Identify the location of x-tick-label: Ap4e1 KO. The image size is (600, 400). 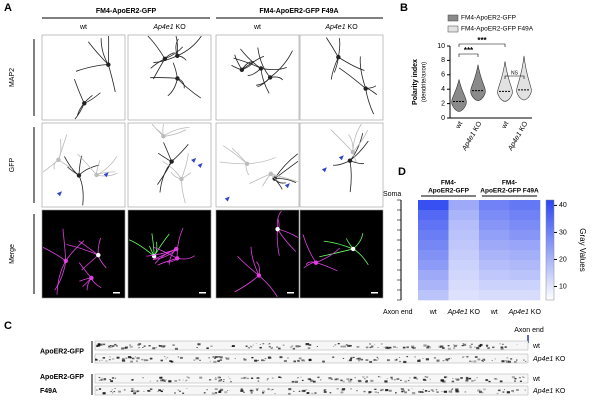
(472, 136).